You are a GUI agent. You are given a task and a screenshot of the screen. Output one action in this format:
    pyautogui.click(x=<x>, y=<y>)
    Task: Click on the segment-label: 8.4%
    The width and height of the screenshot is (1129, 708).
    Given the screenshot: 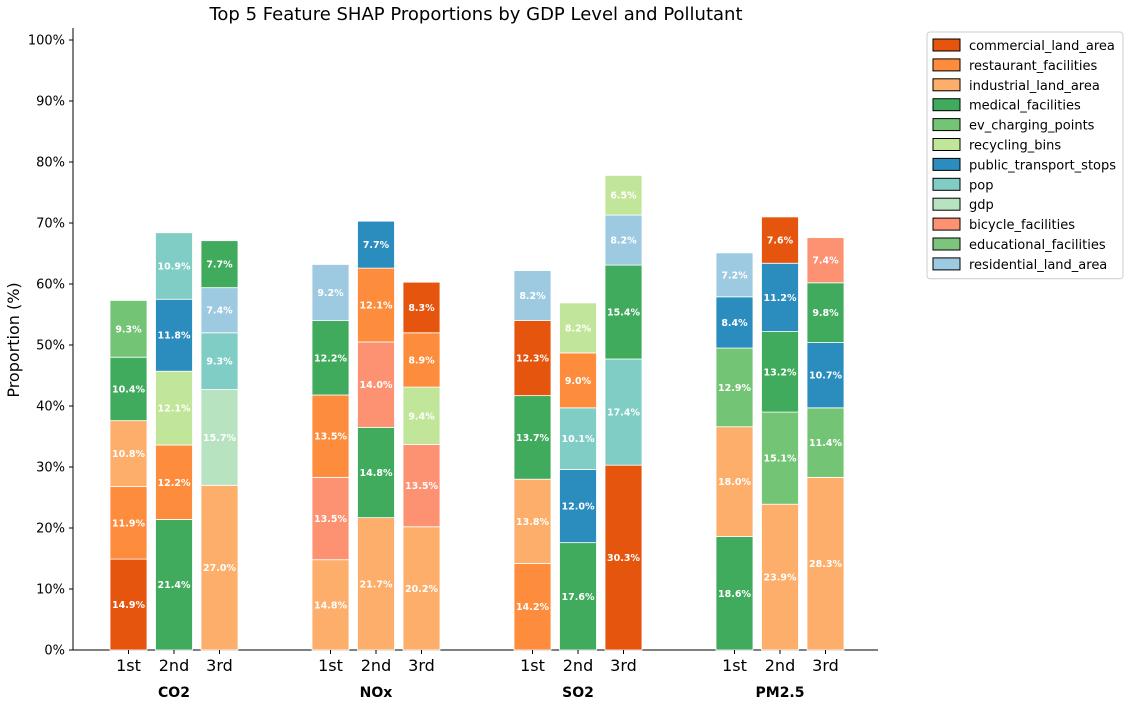 What is the action you would take?
    pyautogui.click(x=734, y=323)
    